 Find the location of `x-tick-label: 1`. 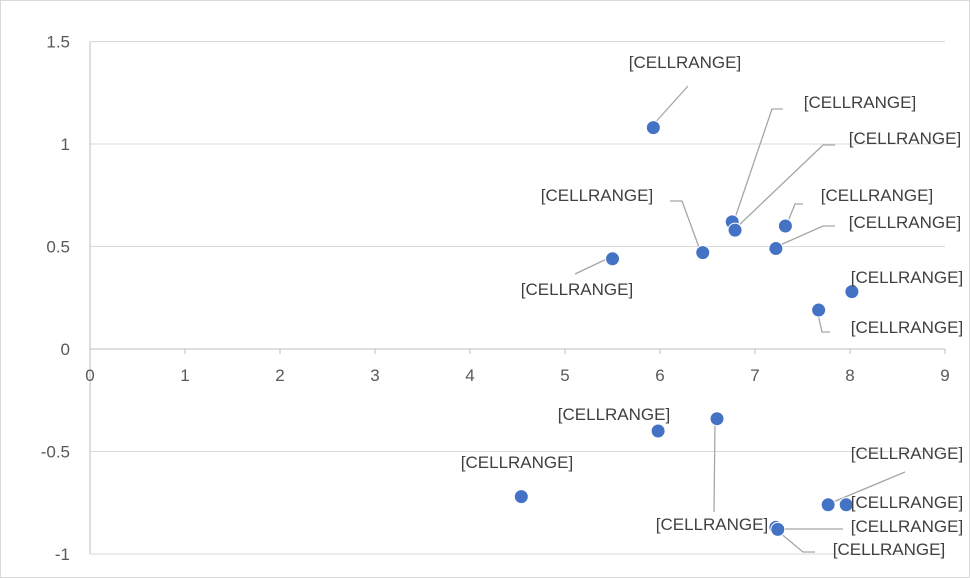

x-tick-label: 1 is located at coordinates (184, 375).